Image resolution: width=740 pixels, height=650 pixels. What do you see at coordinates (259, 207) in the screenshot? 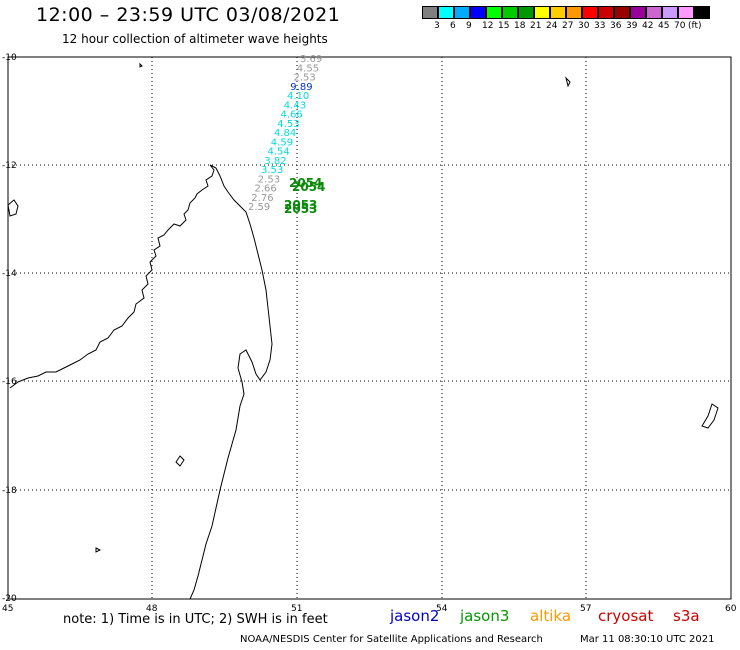
I see `wave-height-label: 2.59` at bounding box center [259, 207].